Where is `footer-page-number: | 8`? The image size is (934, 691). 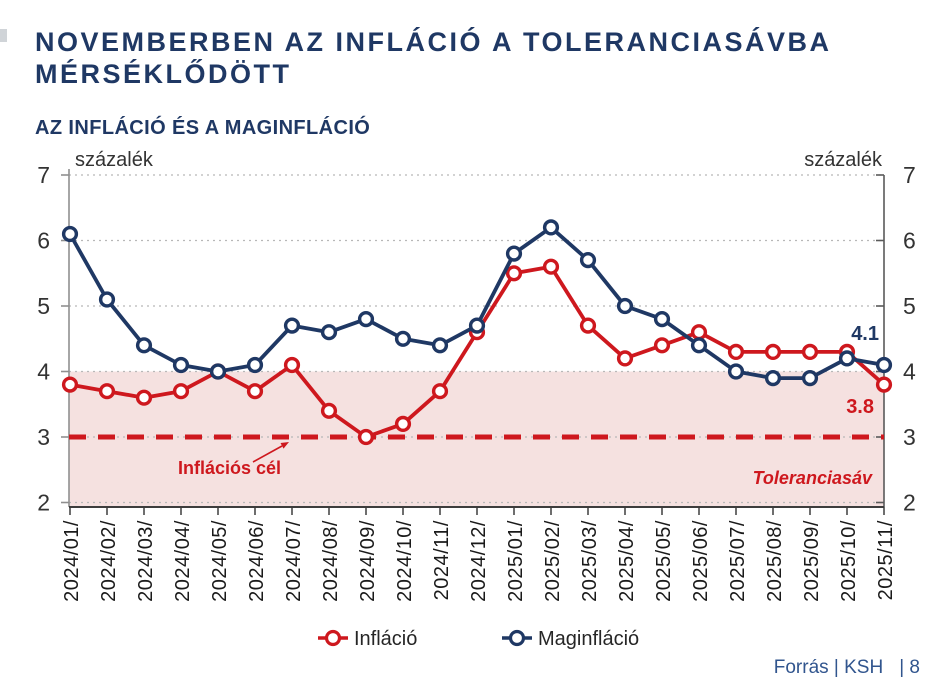 footer-page-number: | 8 is located at coordinates (909, 667).